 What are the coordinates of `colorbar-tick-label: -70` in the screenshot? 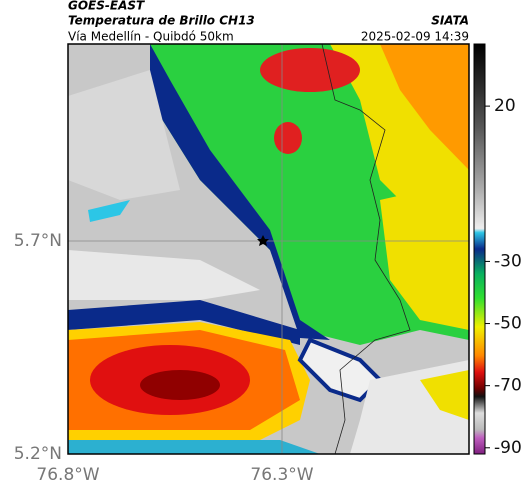 It's located at (508, 386).